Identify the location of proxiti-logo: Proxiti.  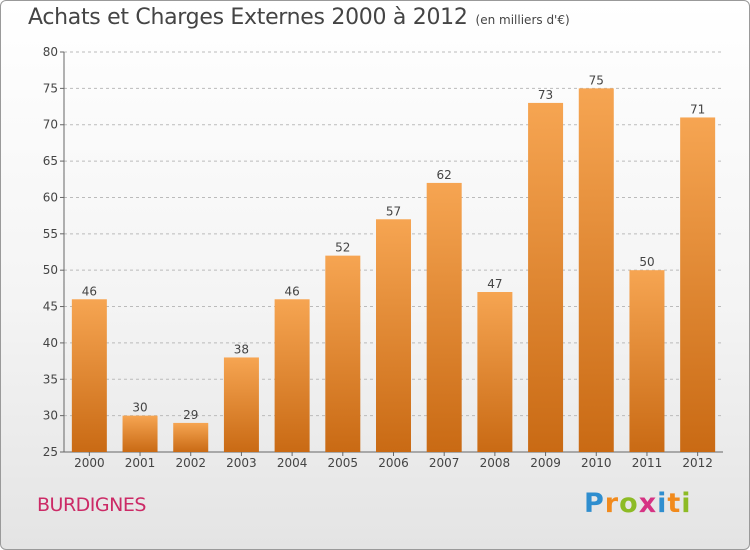
(638, 503).